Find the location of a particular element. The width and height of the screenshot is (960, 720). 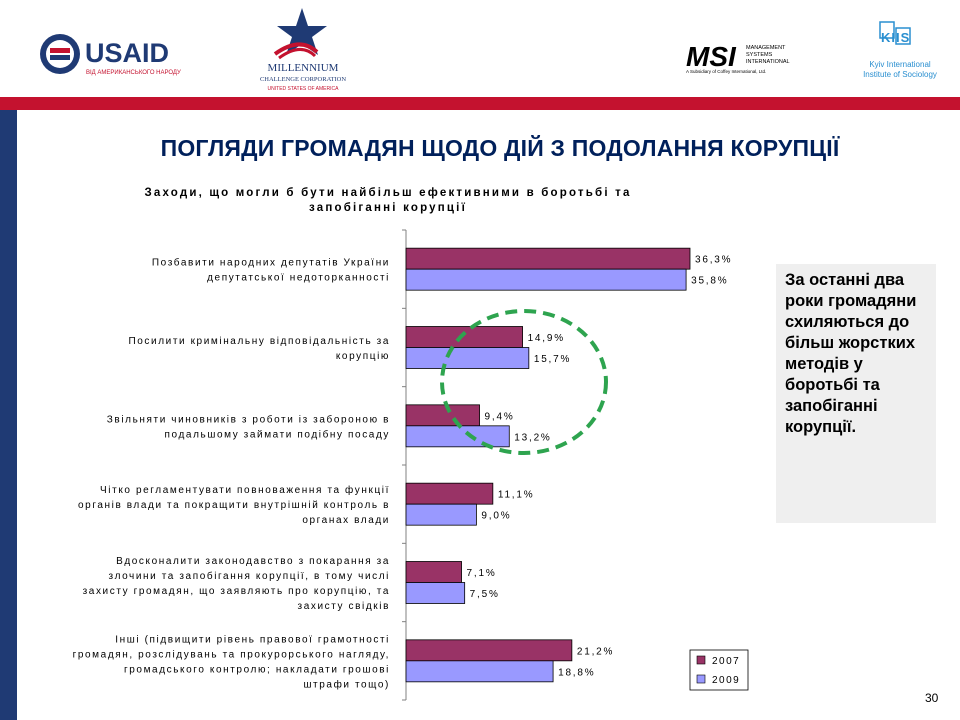

msi-sub1: MANAGEMENT is located at coordinates (766, 48).